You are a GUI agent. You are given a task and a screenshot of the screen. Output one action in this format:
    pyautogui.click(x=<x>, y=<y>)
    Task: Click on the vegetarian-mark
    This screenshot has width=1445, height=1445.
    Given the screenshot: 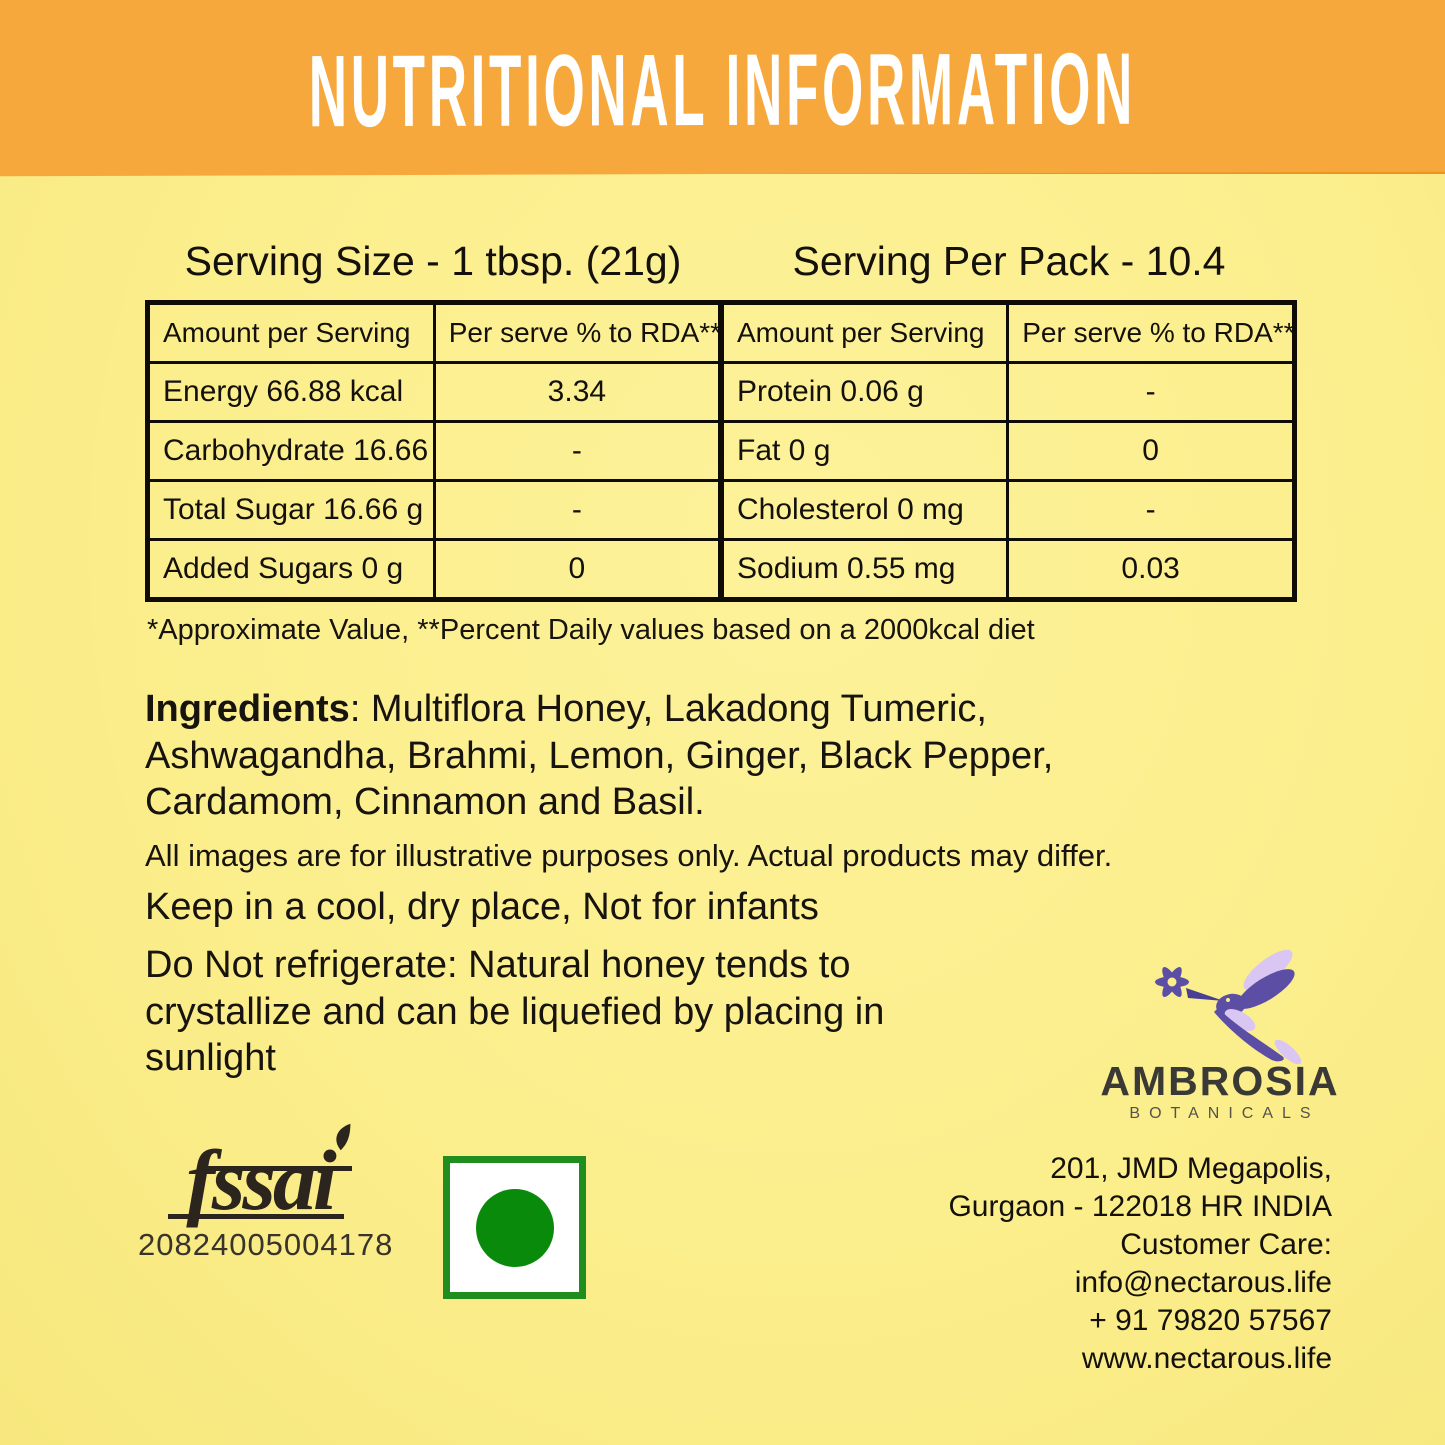 What is the action you would take?
    pyautogui.click(x=514, y=1227)
    